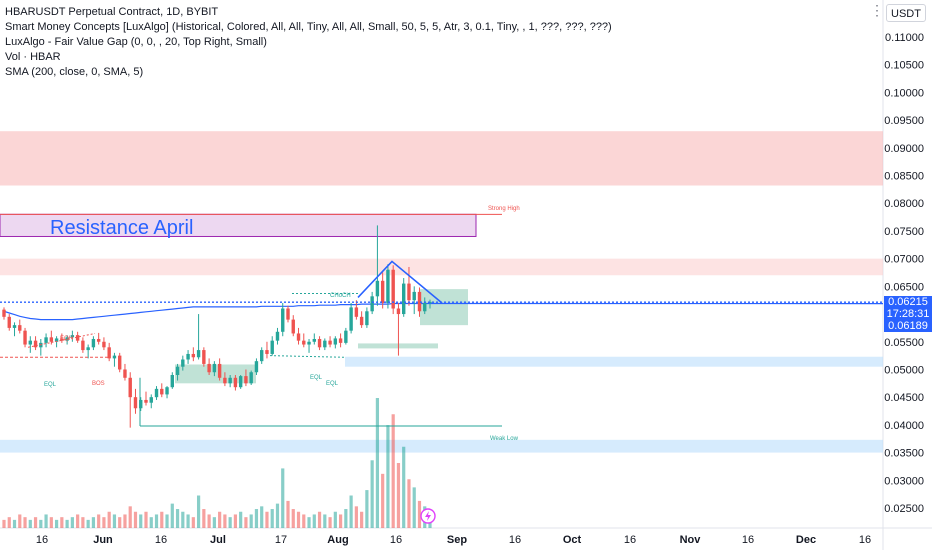 Image resolution: width=932 pixels, height=550 pixels. I want to click on sma-price-value: 0.06189, so click(908, 325).